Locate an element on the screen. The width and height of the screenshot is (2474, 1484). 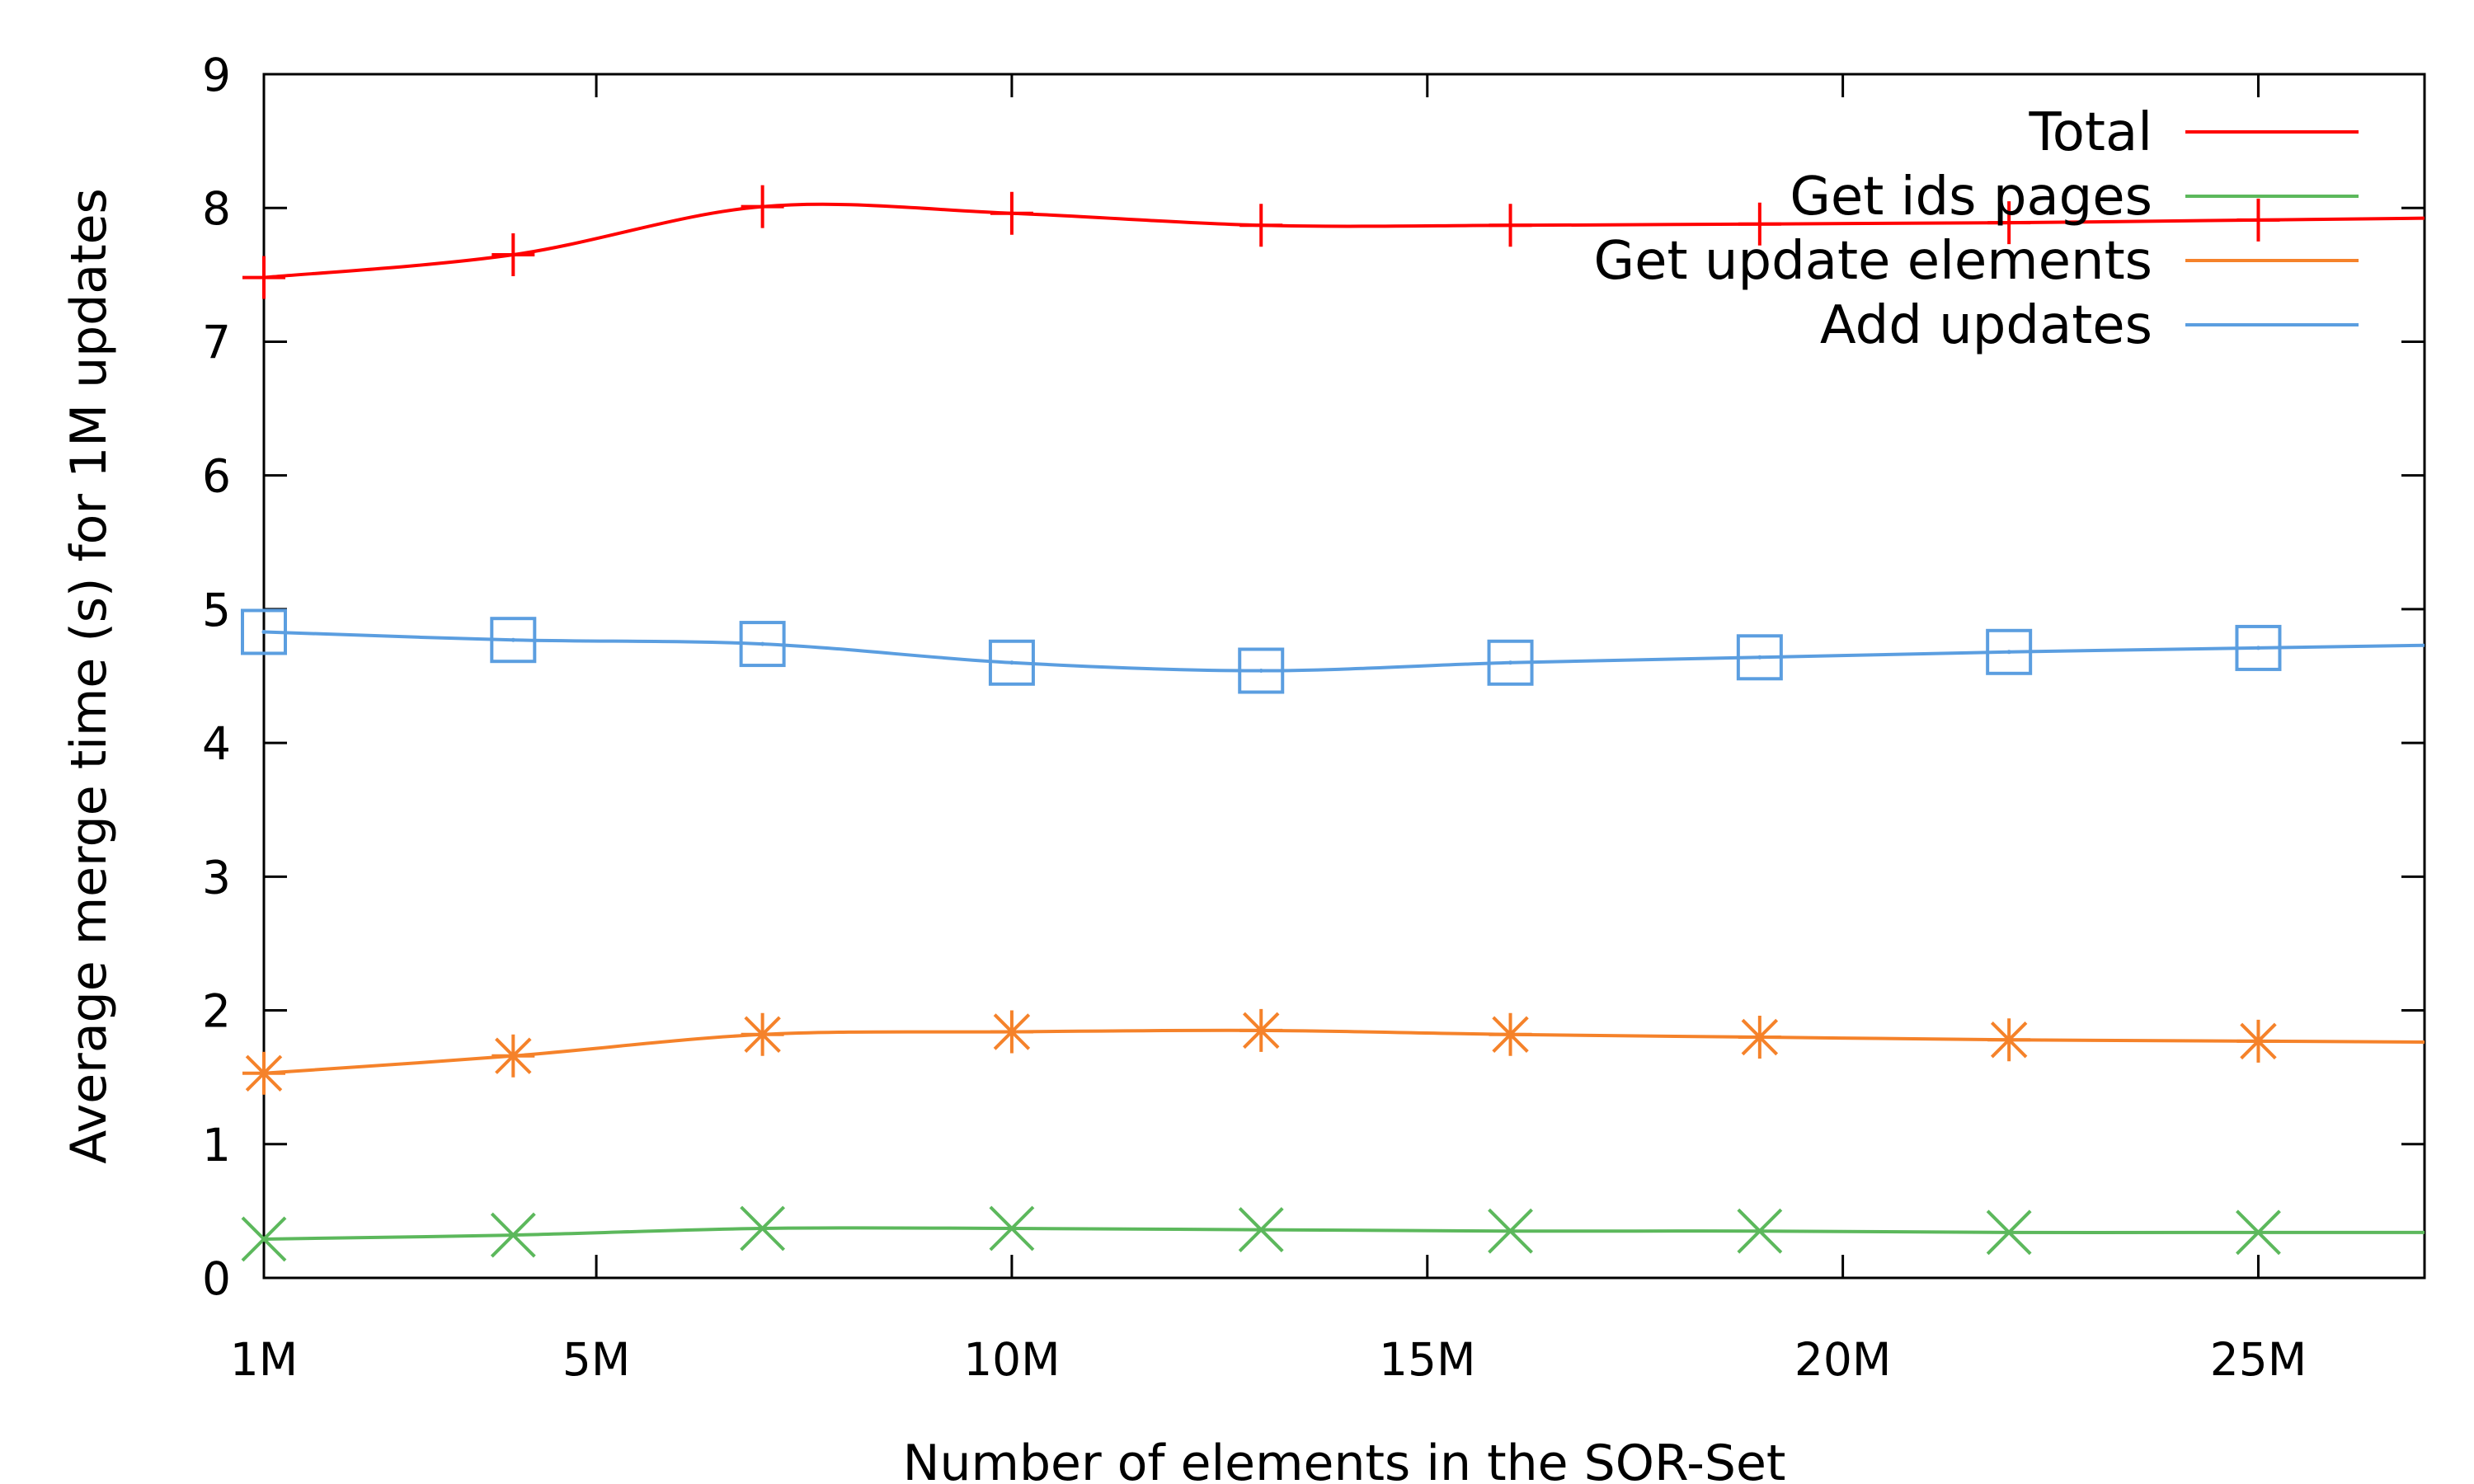
x-tick-label: 10M is located at coordinates (1011, 1359).